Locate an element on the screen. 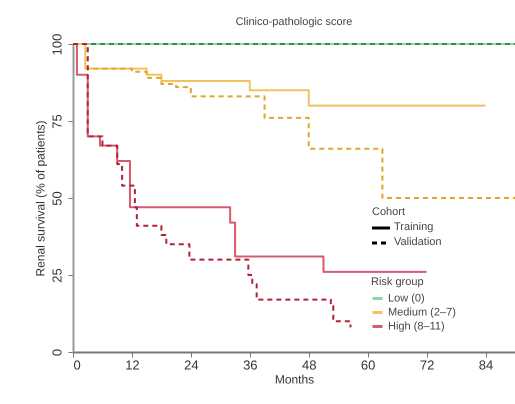  x-tick-label: 84 is located at coordinates (486, 365).